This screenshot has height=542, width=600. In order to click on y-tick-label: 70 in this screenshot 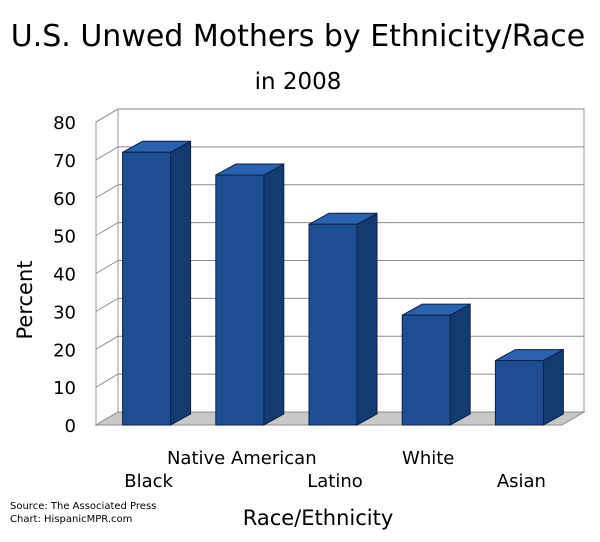, I will do `click(64, 161)`.